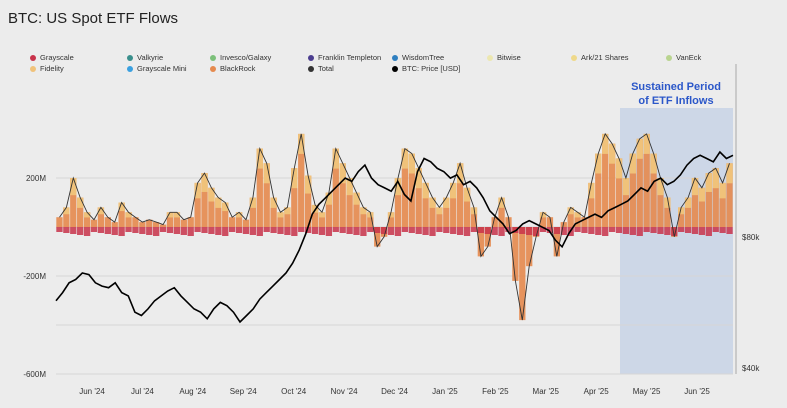  I want to click on legend-label: Invesco/Galaxy, so click(246, 57).